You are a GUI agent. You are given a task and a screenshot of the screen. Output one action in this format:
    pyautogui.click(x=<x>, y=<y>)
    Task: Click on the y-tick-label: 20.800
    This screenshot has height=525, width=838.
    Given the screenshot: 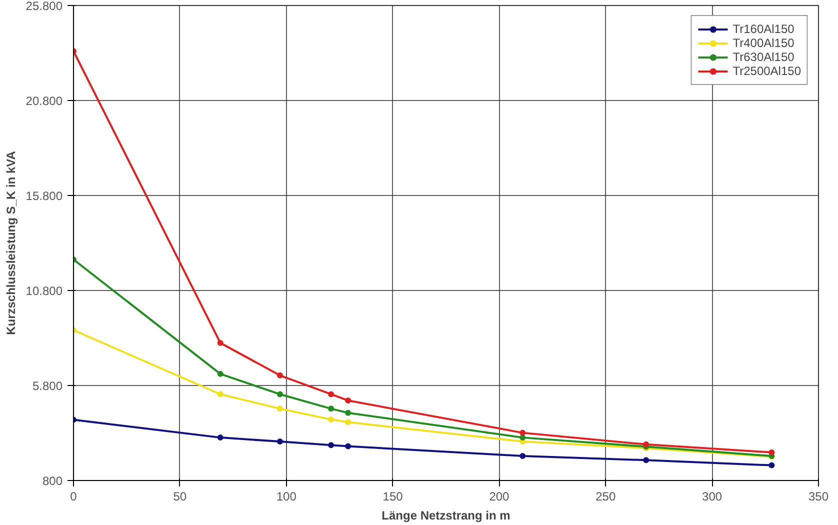 What is the action you would take?
    pyautogui.click(x=44, y=101)
    